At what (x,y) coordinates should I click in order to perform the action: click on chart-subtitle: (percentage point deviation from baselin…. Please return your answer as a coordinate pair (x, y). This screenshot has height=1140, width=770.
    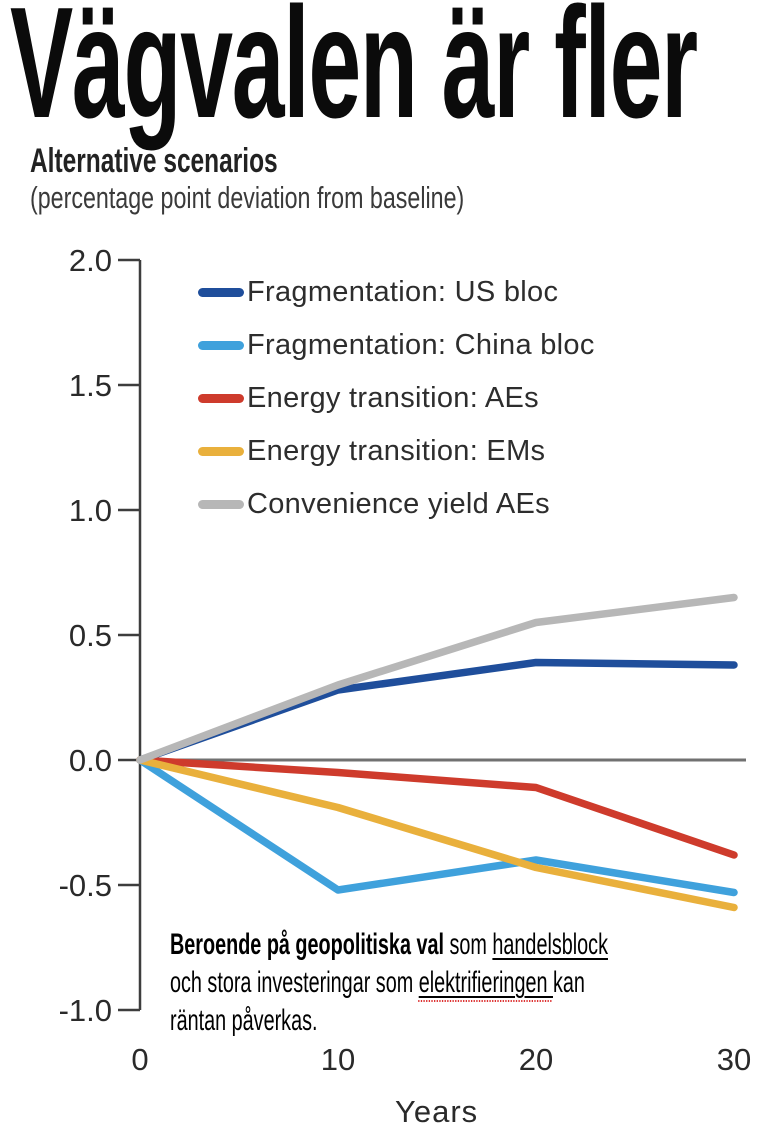
    Looking at the image, I should click on (247, 197).